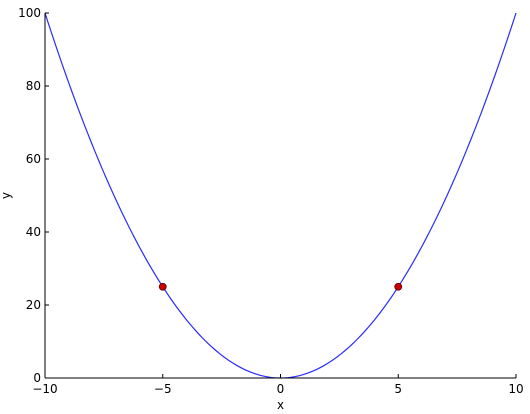  Describe the element at coordinates (33, 86) in the screenshot. I see `y-tick-label: 80` at that location.